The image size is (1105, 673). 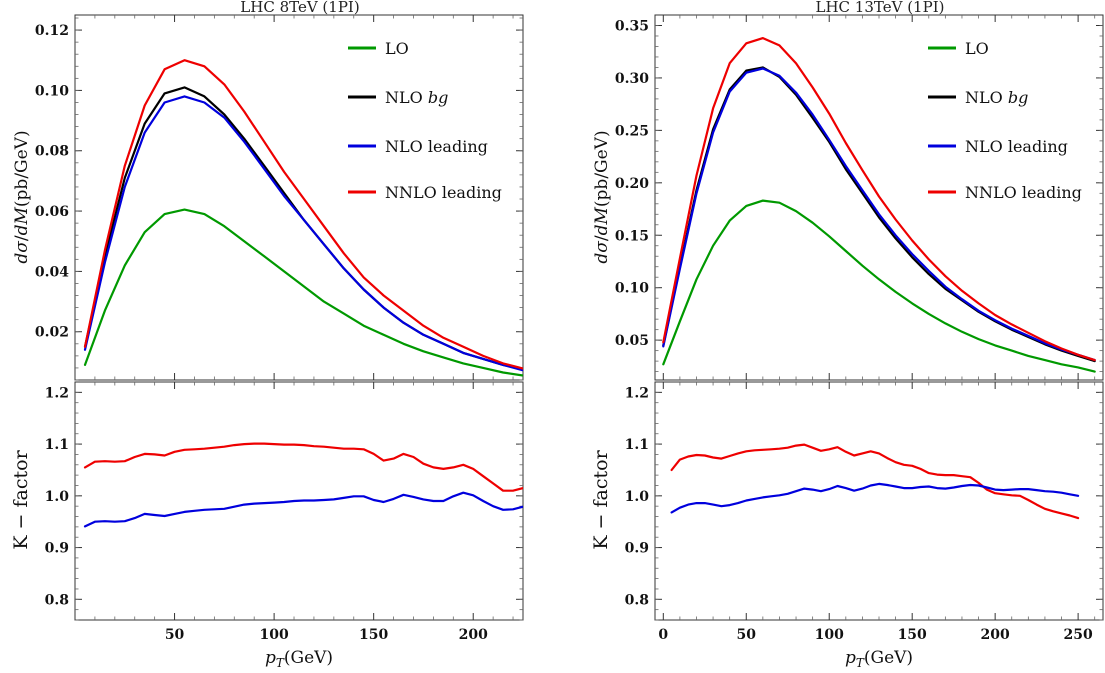 I want to click on ytick-label-8tev-kfactor-0: 0.8, so click(x=57, y=600).